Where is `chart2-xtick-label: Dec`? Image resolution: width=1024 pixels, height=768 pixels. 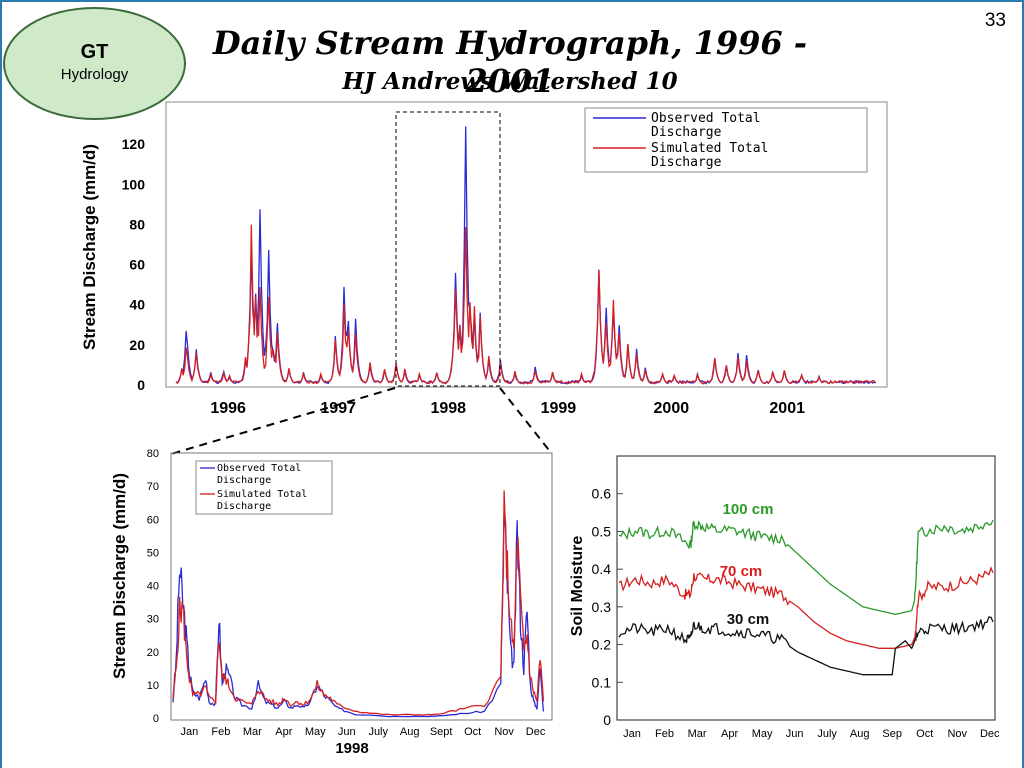 chart2-xtick-label: Dec is located at coordinates (536, 732).